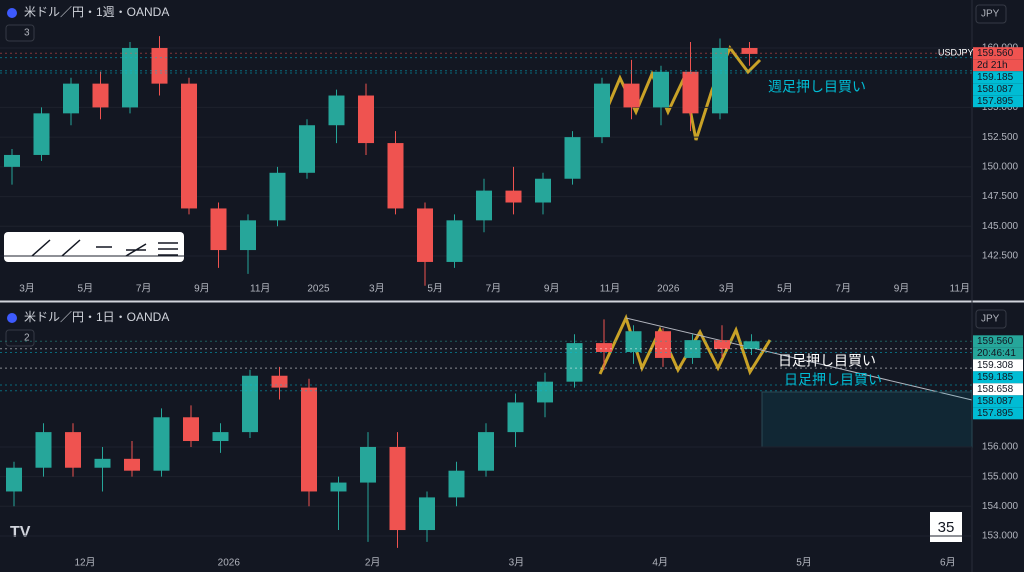  Describe the element at coordinates (946, 527) in the screenshot. I see `badge-bg` at that location.